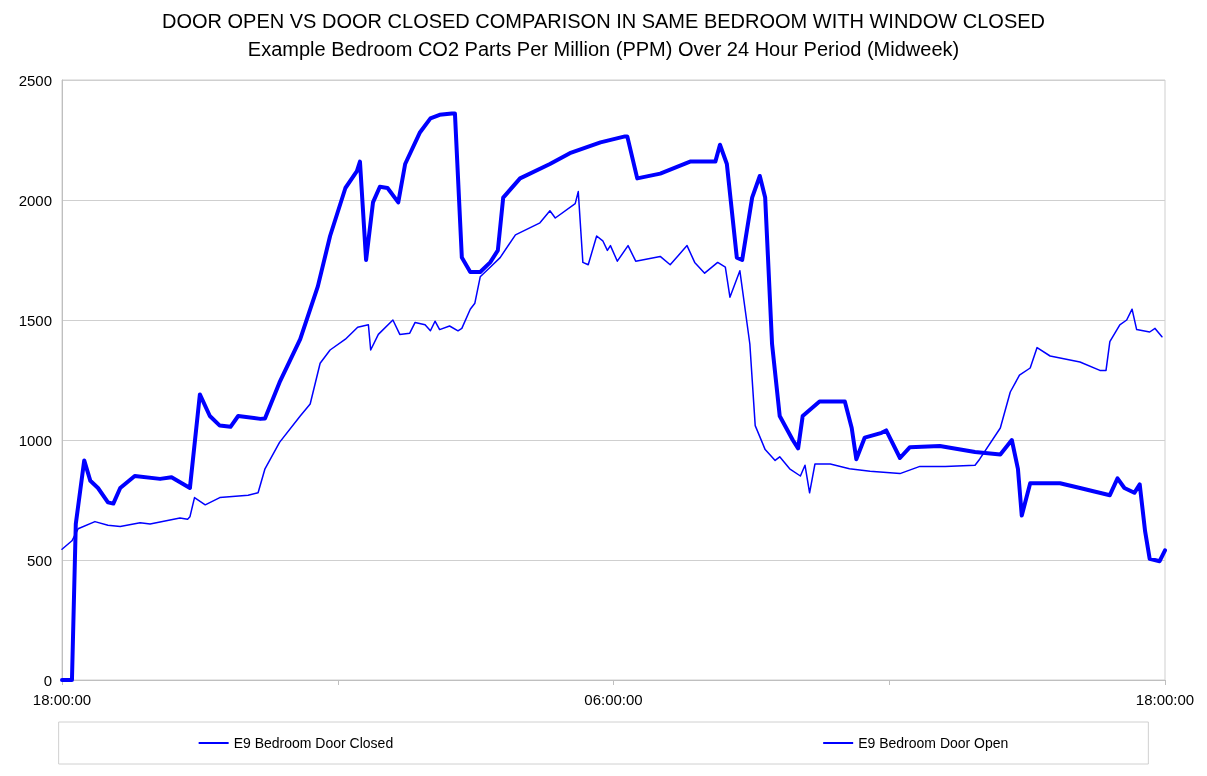 Image resolution: width=1207 pixels, height=776 pixels. Describe the element at coordinates (39, 560) in the screenshot. I see `y-tick-label: 500` at that location.